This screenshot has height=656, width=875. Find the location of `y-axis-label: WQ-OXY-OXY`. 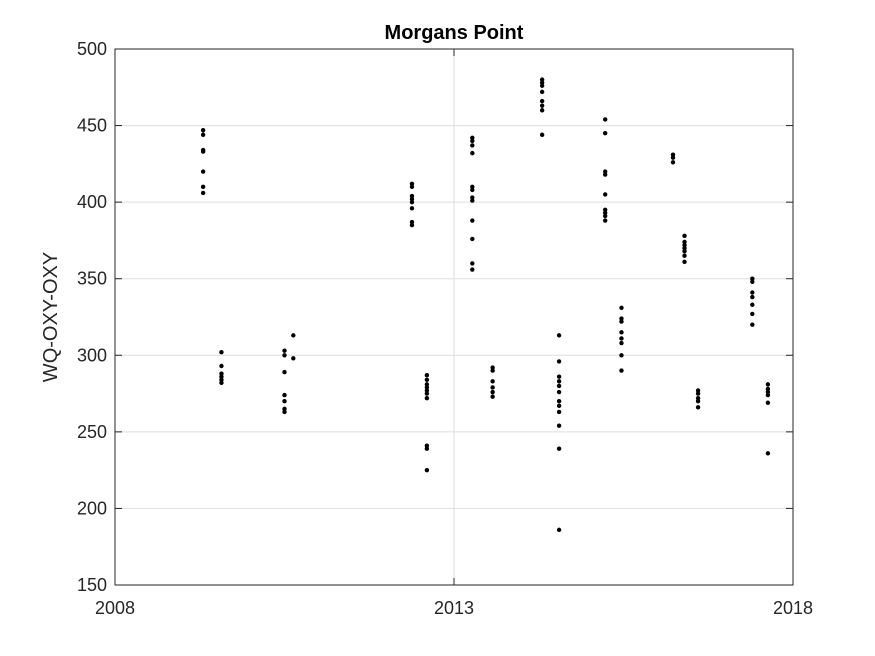

y-axis-label: WQ-OXY-OXY is located at coordinates (51, 317).